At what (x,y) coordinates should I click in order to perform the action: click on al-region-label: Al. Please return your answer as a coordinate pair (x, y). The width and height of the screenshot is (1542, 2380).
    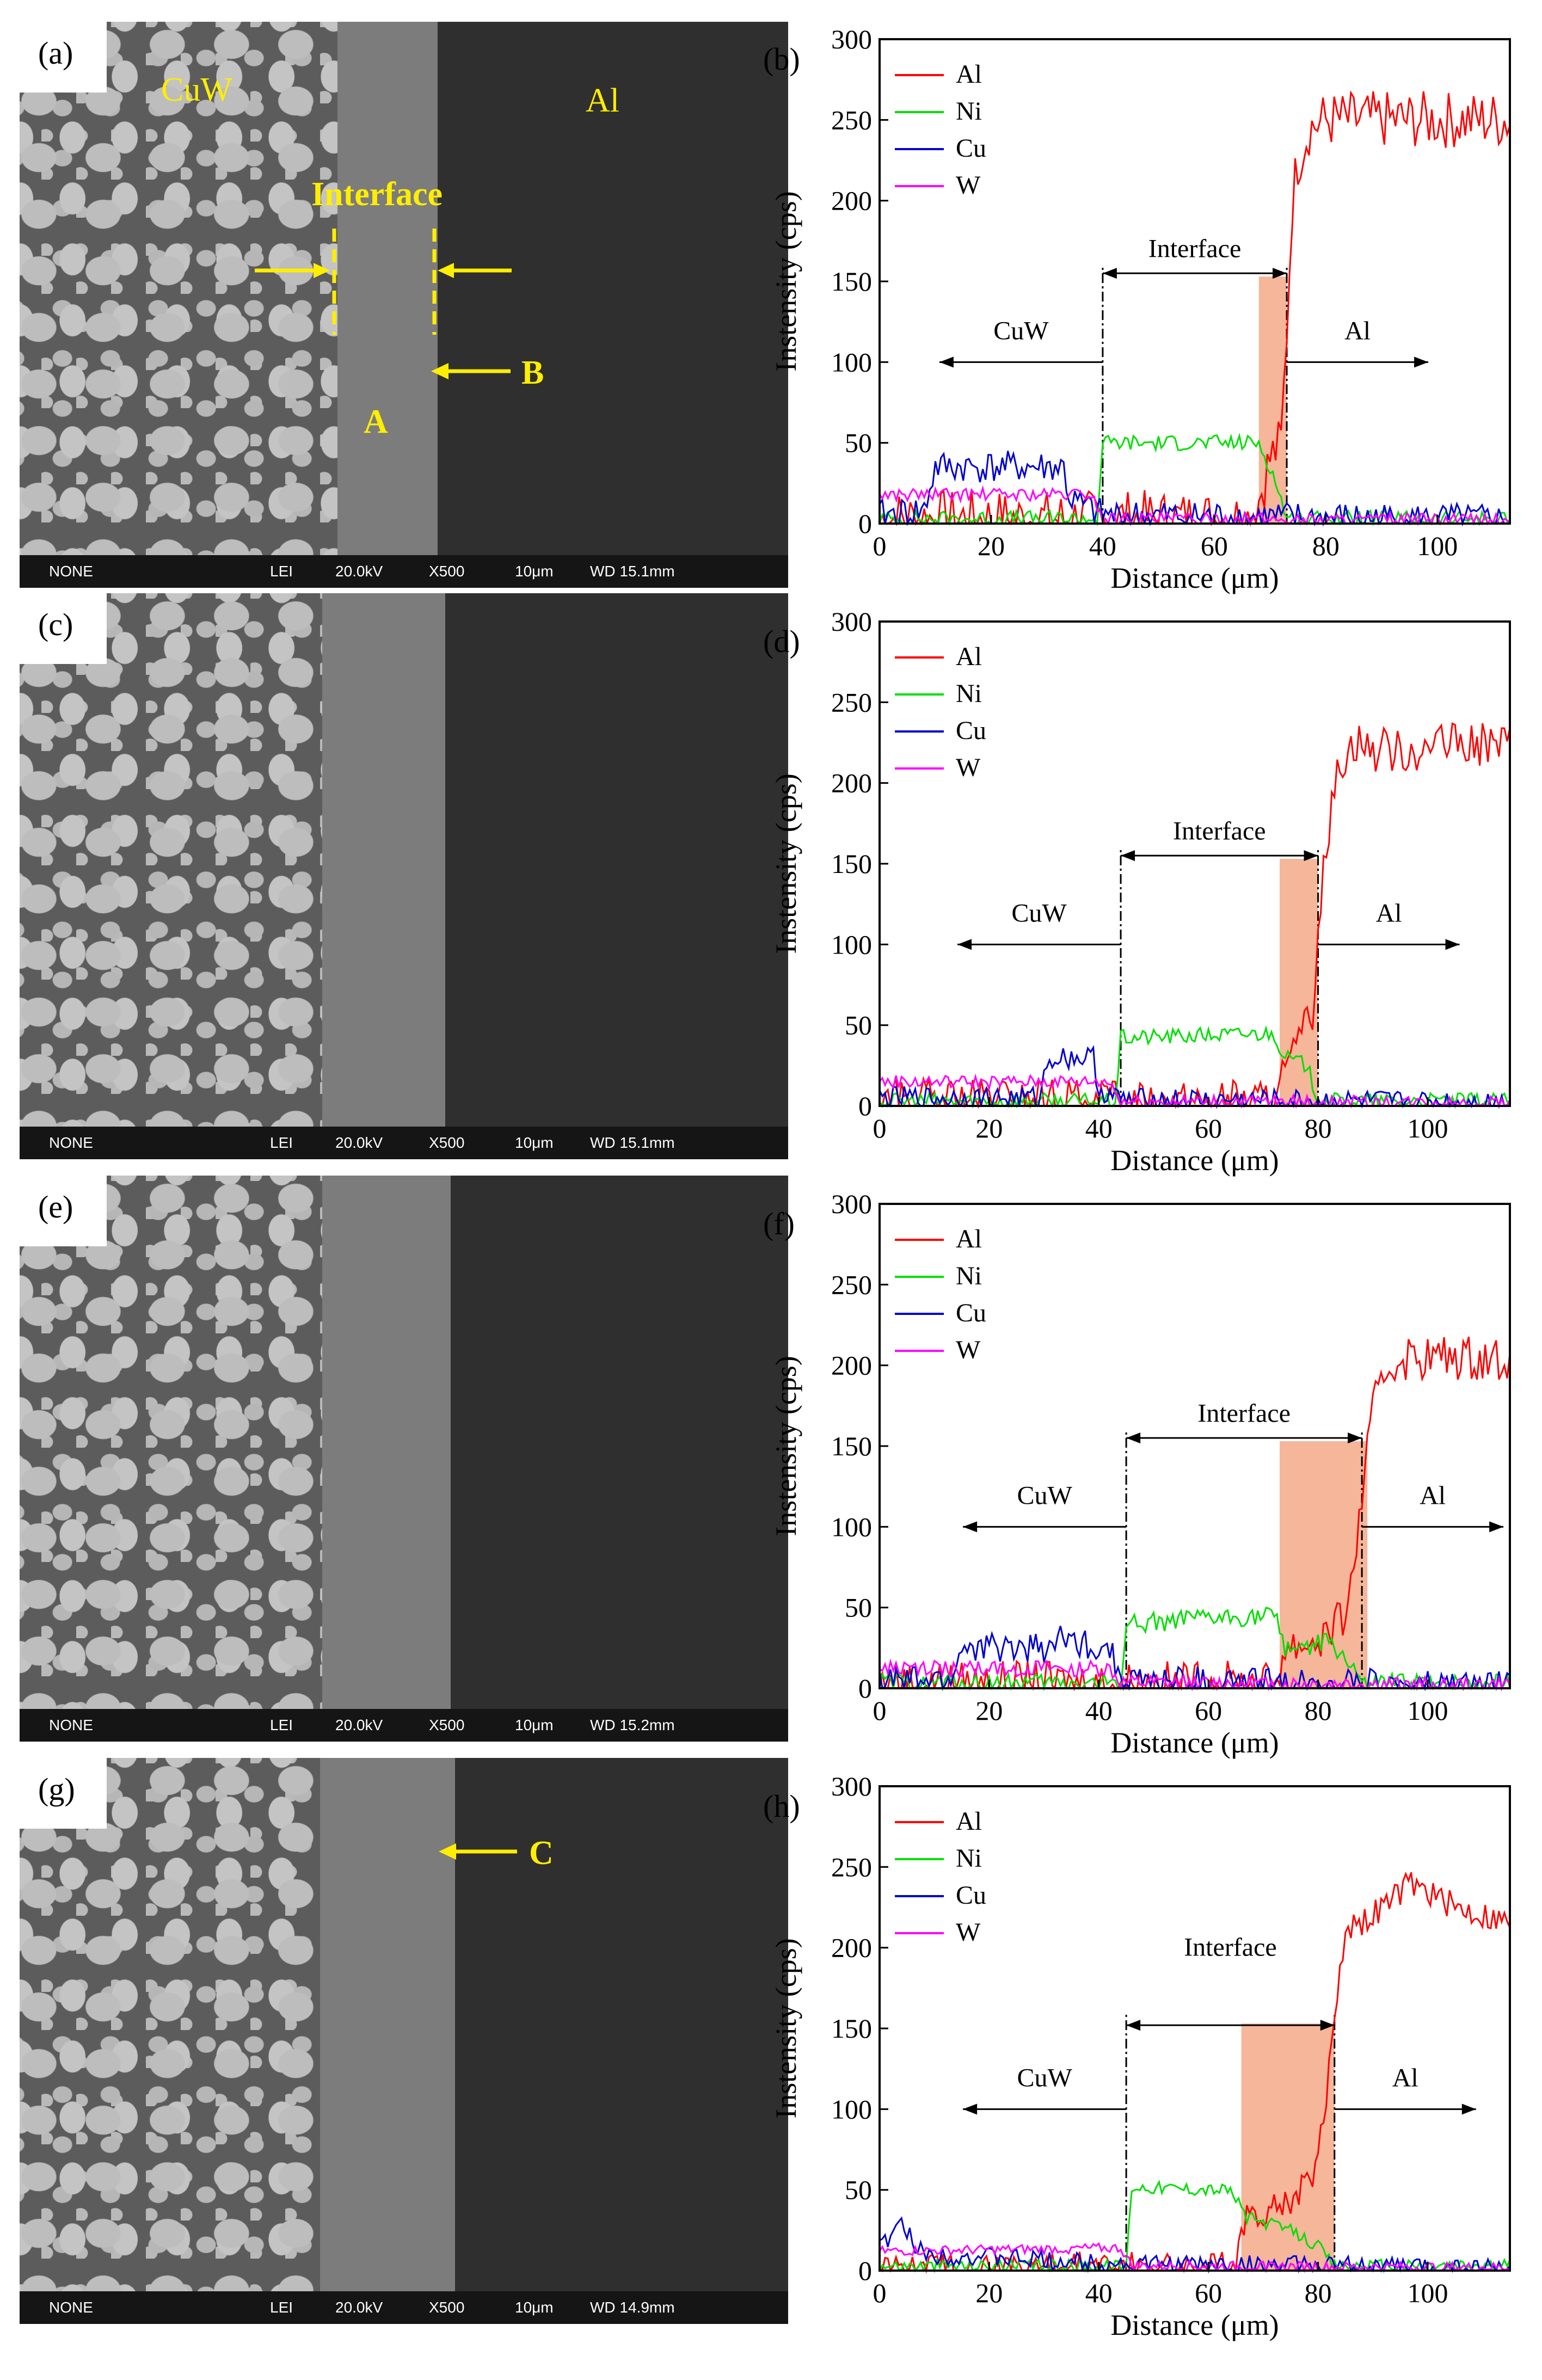
    Looking at the image, I should click on (1433, 1495).